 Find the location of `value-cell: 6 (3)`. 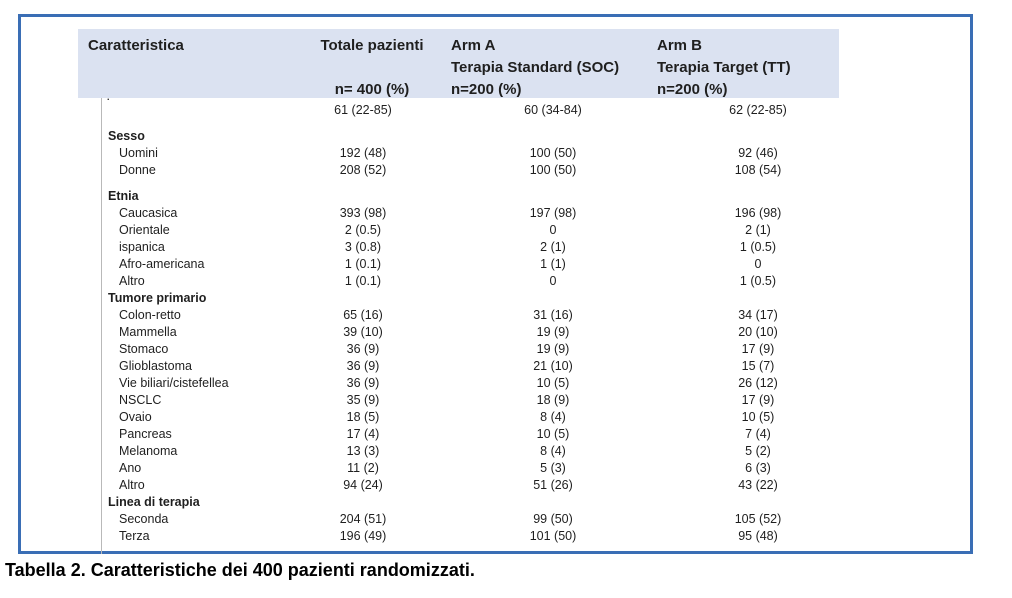

value-cell: 6 (3) is located at coordinates (758, 468).